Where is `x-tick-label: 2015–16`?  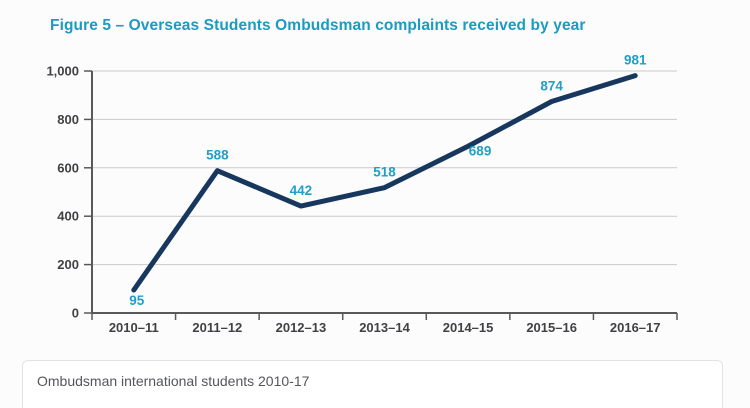
x-tick-label: 2015–16 is located at coordinates (551, 327).